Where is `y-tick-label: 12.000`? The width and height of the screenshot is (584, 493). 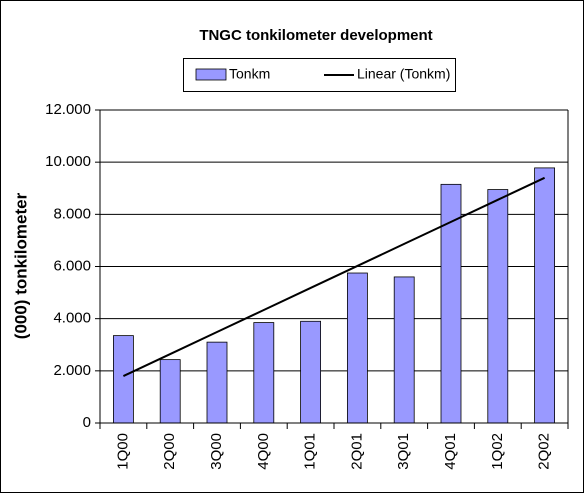
y-tick-label: 12.000 is located at coordinates (68, 109).